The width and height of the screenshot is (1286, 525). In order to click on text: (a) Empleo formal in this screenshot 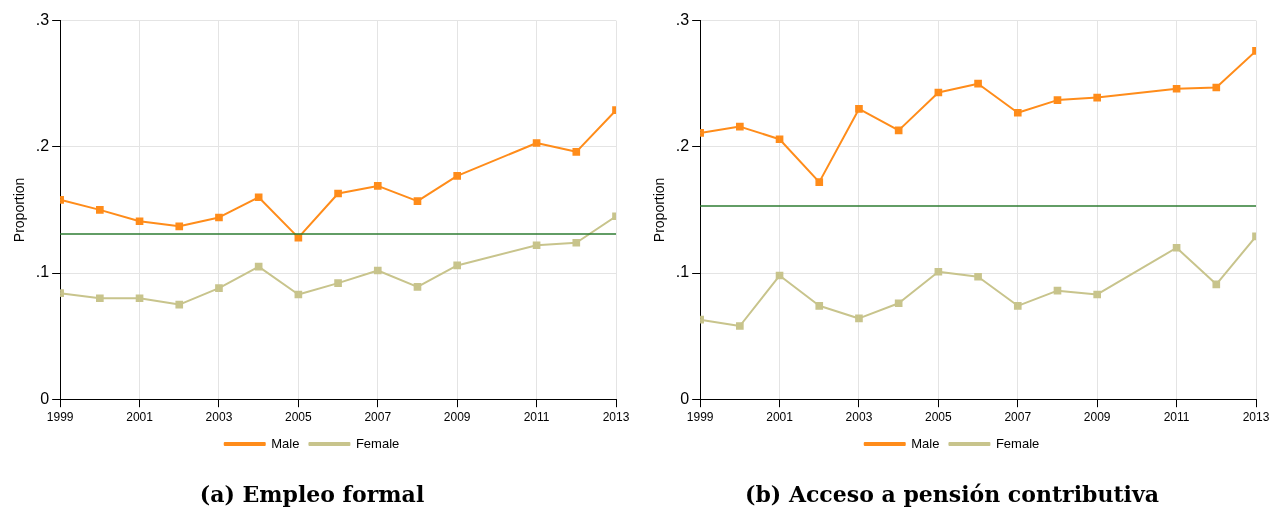, I will do `click(312, 493)`.